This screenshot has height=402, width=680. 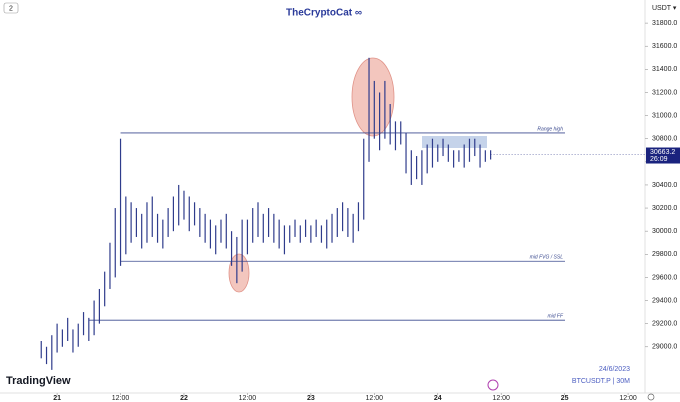 I want to click on x-tick-label: 24, so click(x=438, y=398).